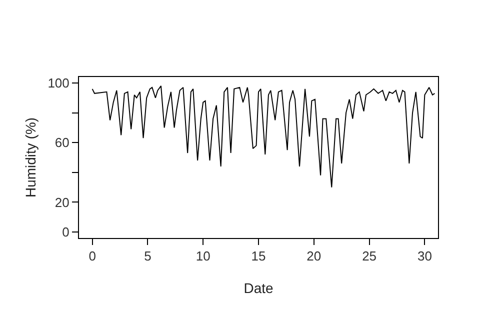  I want to click on y-tick-label: 100, so click(59, 83).